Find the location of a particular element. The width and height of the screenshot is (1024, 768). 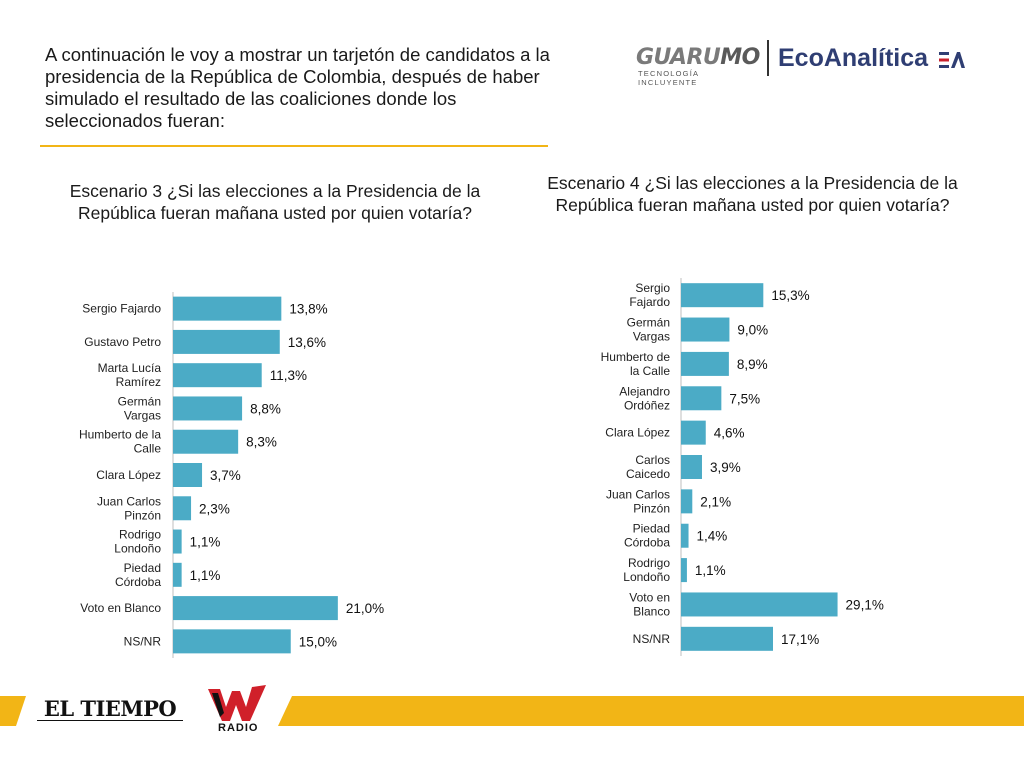

data-label-esc4-4: 4,6% is located at coordinates (729, 433).